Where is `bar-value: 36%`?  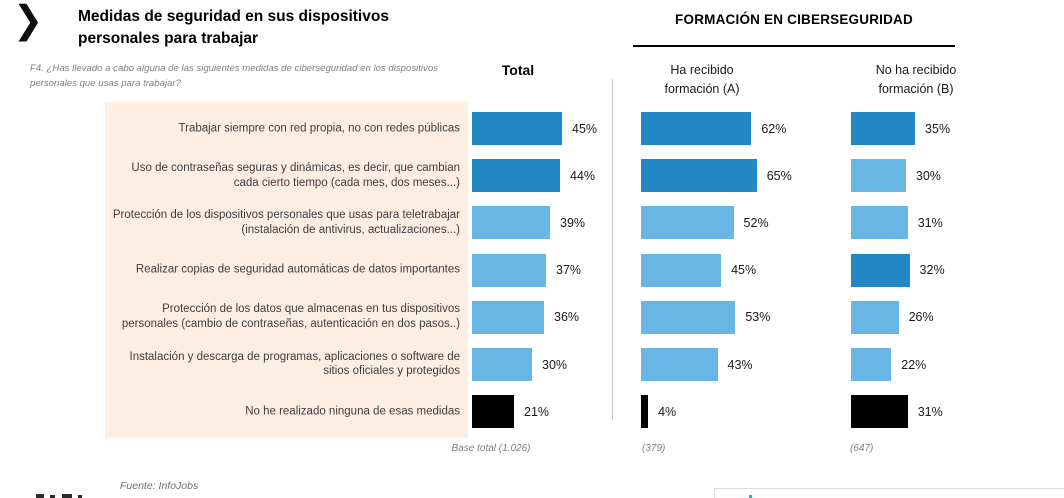
bar-value: 36% is located at coordinates (567, 317).